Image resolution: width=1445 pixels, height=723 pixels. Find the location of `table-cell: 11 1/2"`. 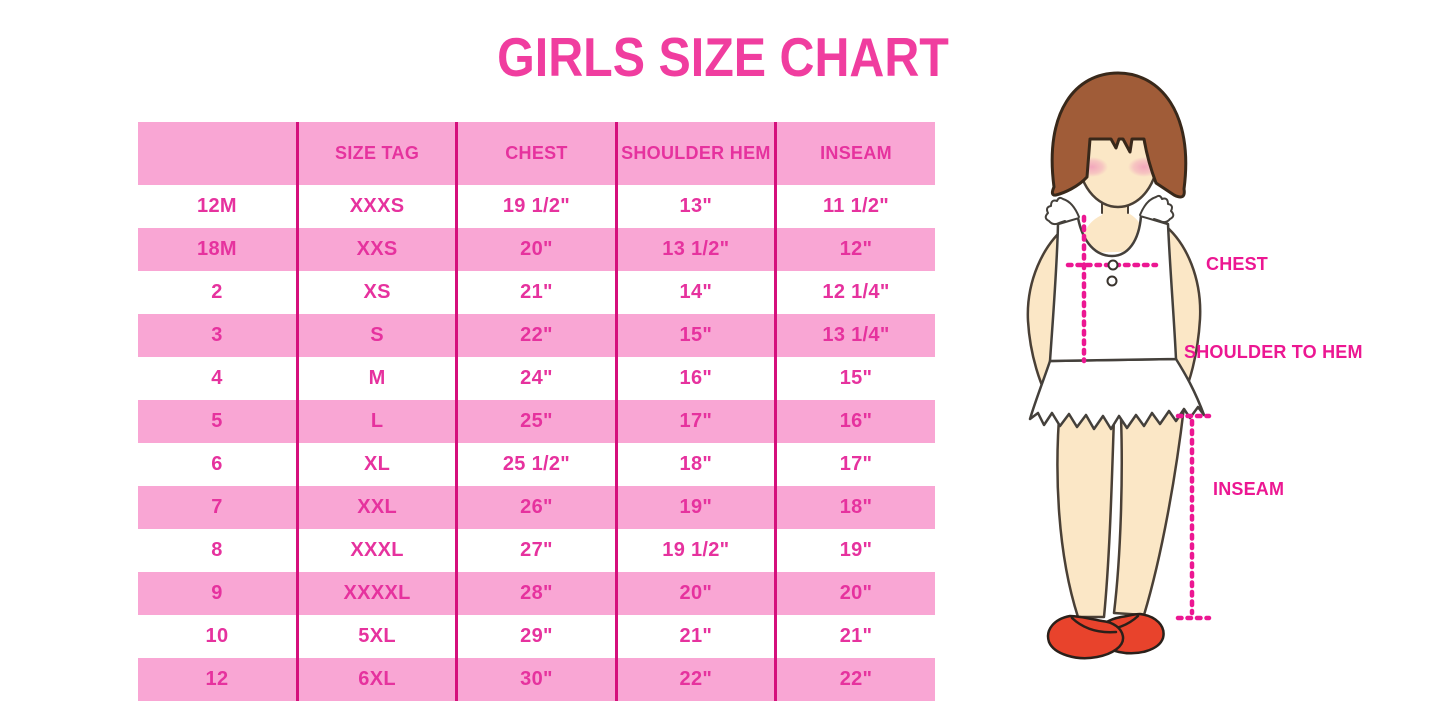

table-cell: 11 1/2" is located at coordinates (854, 206).